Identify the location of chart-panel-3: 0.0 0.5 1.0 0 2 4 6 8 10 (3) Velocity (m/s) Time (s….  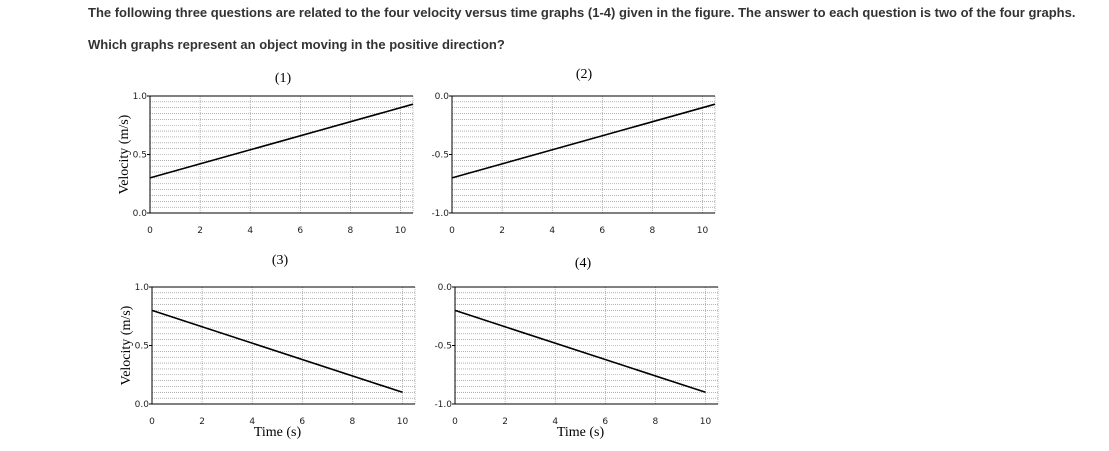
(267, 346).